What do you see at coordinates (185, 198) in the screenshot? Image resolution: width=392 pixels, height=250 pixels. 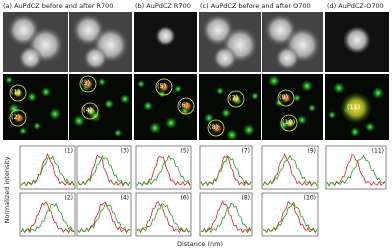 I see `profile-label: (6)` at bounding box center [185, 198].